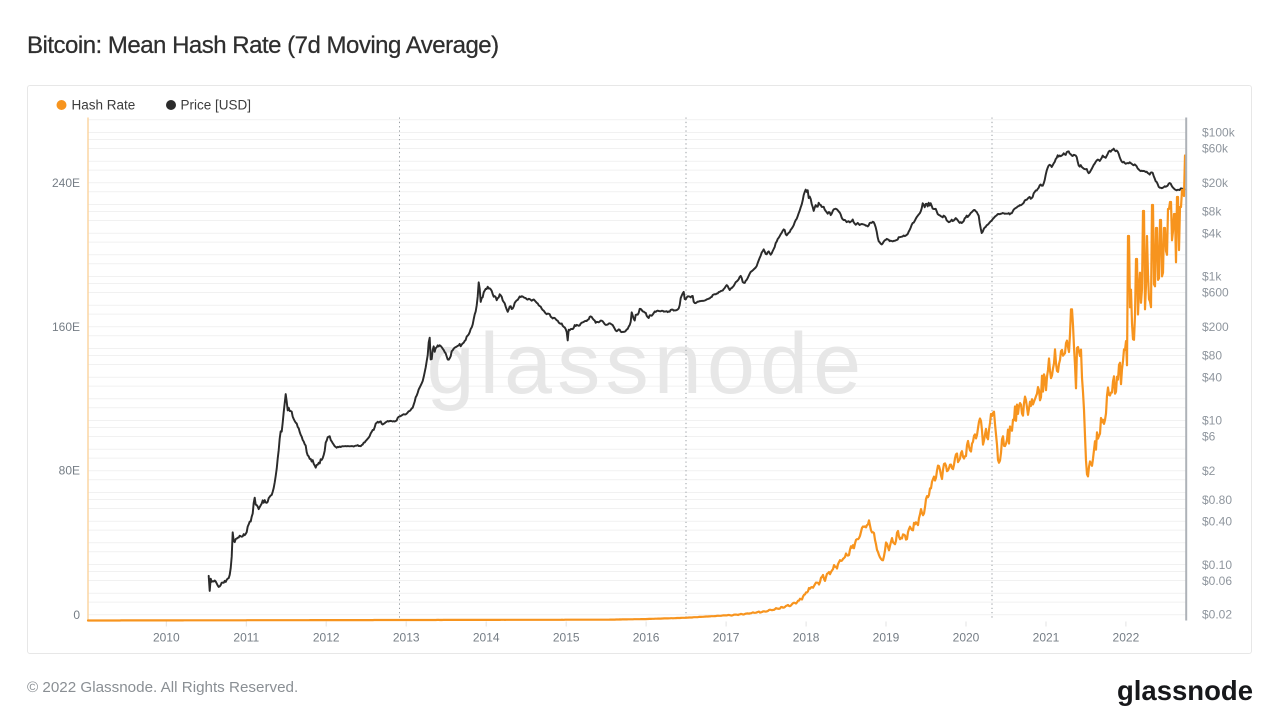 The height and width of the screenshot is (720, 1280). Describe the element at coordinates (646, 638) in the screenshot. I see `svg-text: 2016` at that location.